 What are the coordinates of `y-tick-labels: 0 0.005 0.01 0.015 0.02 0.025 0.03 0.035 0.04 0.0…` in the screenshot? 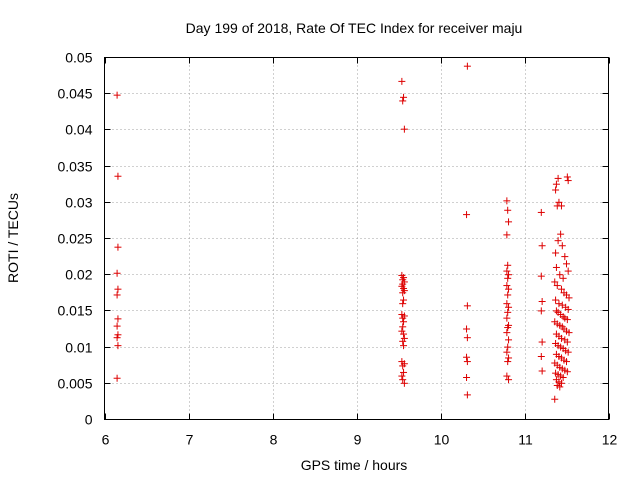 It's located at (74, 239).